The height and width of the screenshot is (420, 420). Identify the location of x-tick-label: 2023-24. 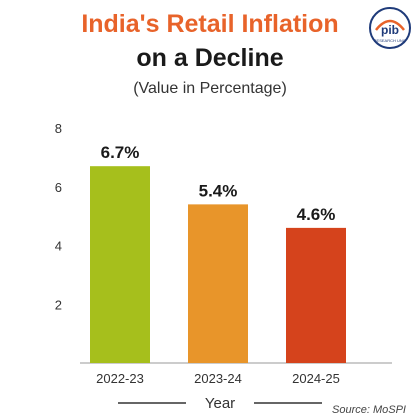
(218, 378).